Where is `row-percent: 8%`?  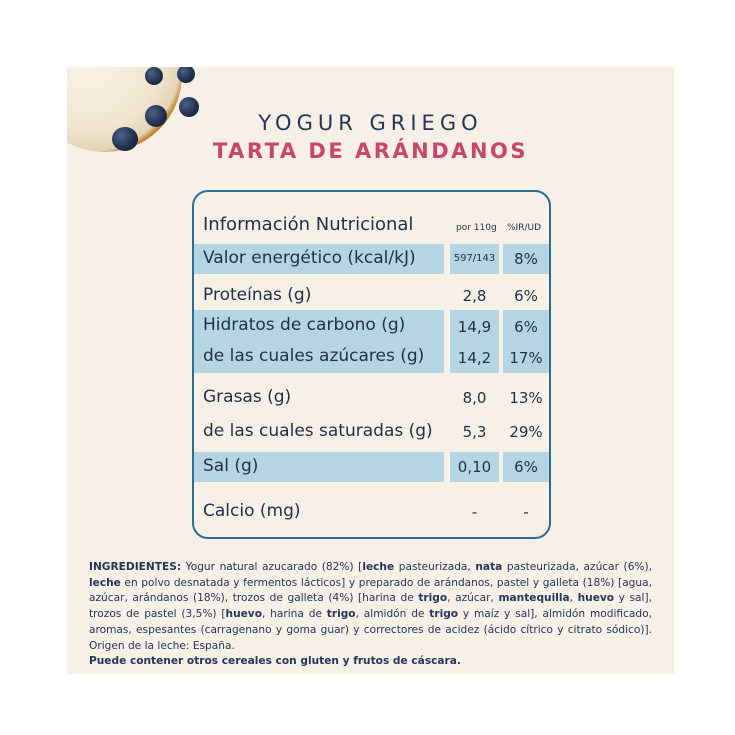
row-percent: 8% is located at coordinates (526, 259).